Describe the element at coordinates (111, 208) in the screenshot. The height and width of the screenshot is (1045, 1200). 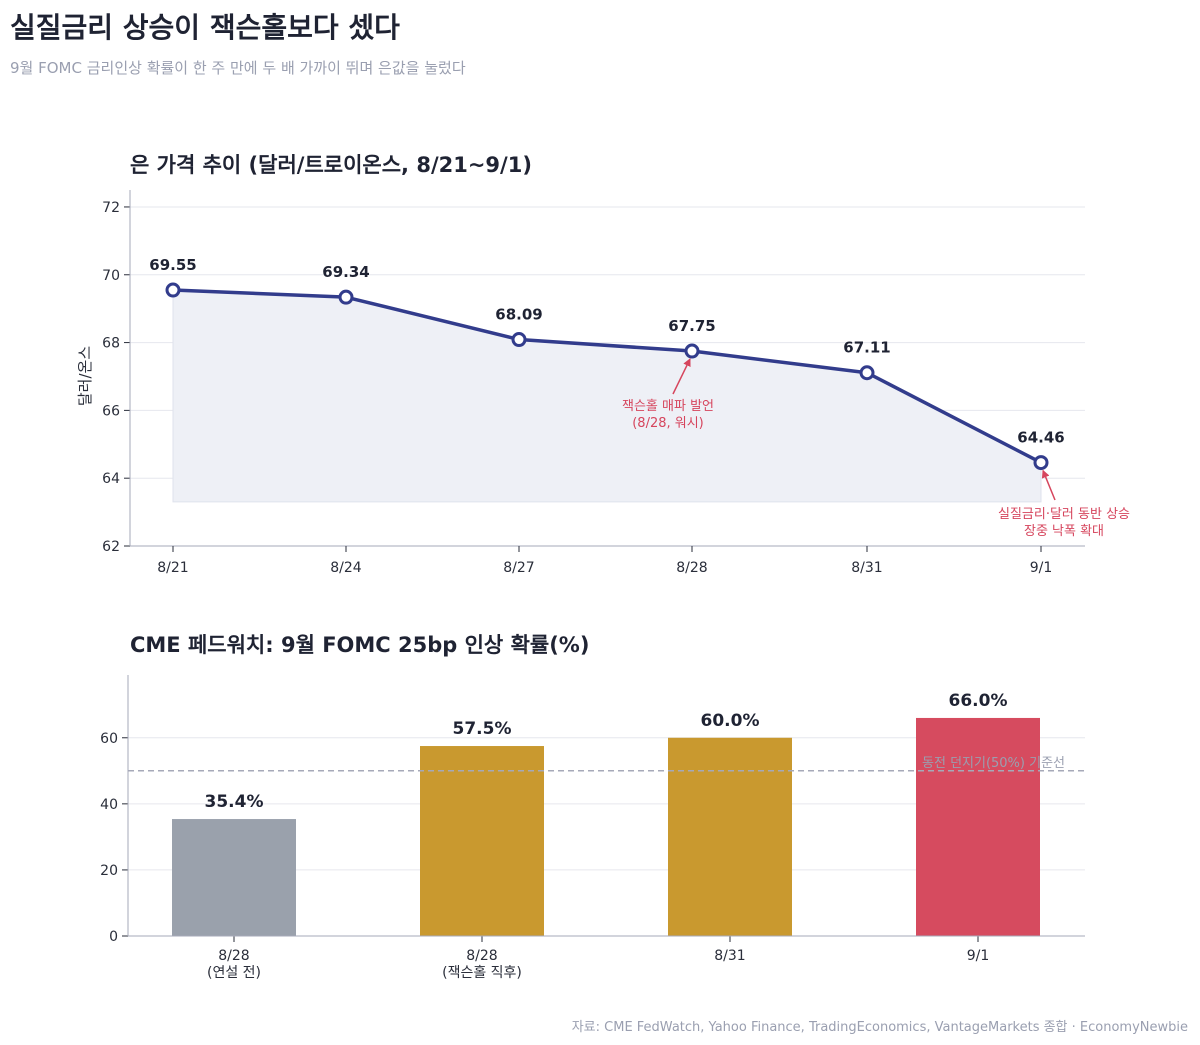
I see `y-tick-label: 72` at that location.